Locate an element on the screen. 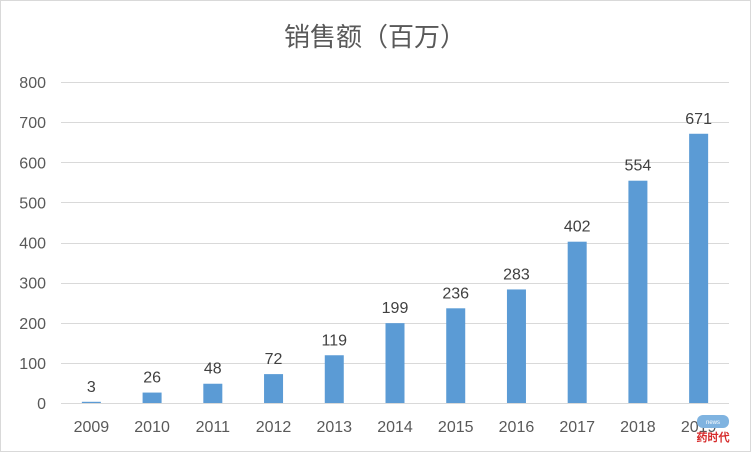 This screenshot has width=751, height=452. bar-2011 is located at coordinates (213, 393).